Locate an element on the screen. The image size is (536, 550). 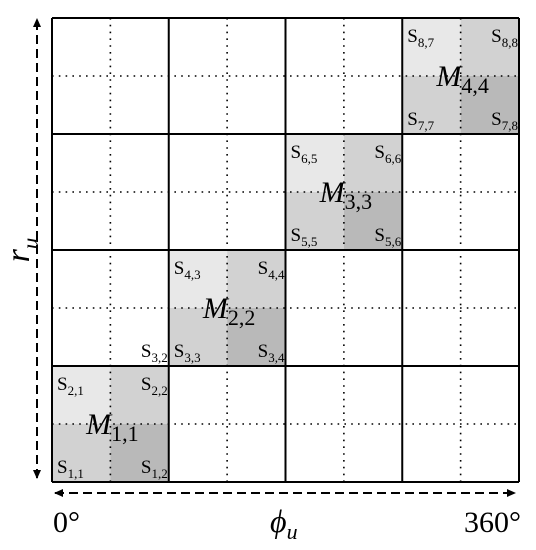
block-label-sub: 4,4 is located at coordinates (475, 85).